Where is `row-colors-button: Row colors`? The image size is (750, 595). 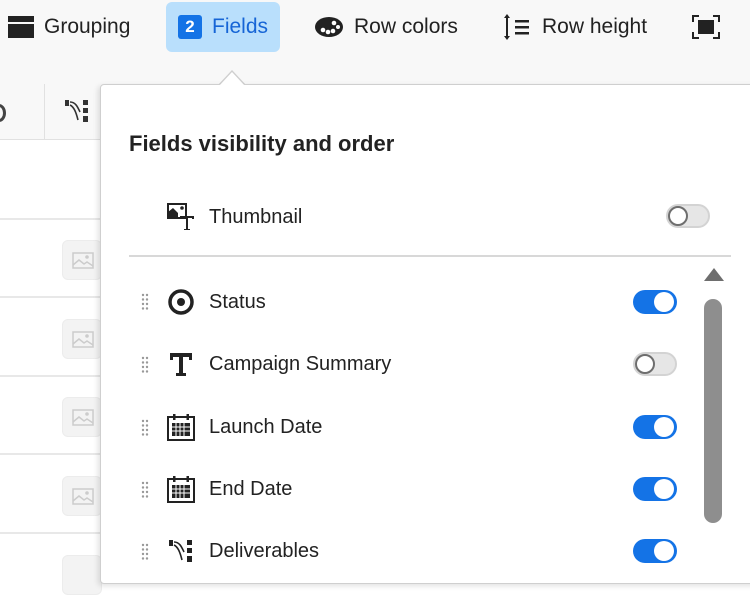
row-colors-button: Row colors is located at coordinates (386, 27).